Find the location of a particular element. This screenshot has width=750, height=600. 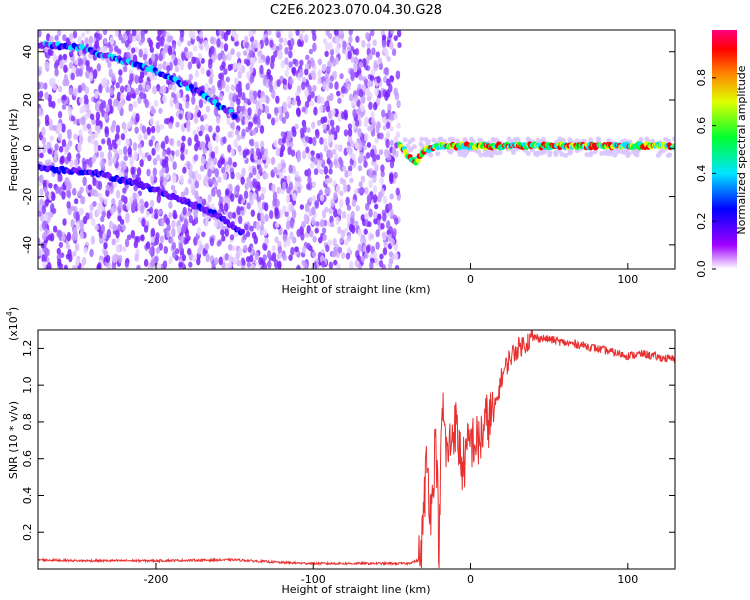

spectrogram-x-tick-label: 100 is located at coordinates (627, 279).